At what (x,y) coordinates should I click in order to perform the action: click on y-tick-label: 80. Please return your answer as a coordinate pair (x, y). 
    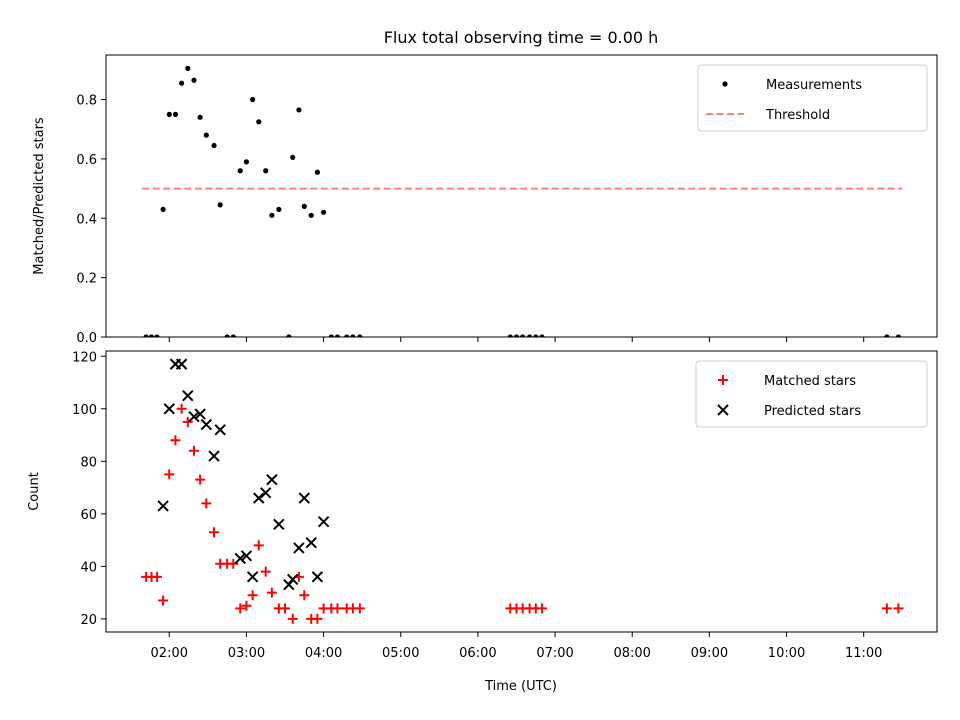
    Looking at the image, I should click on (88, 462).